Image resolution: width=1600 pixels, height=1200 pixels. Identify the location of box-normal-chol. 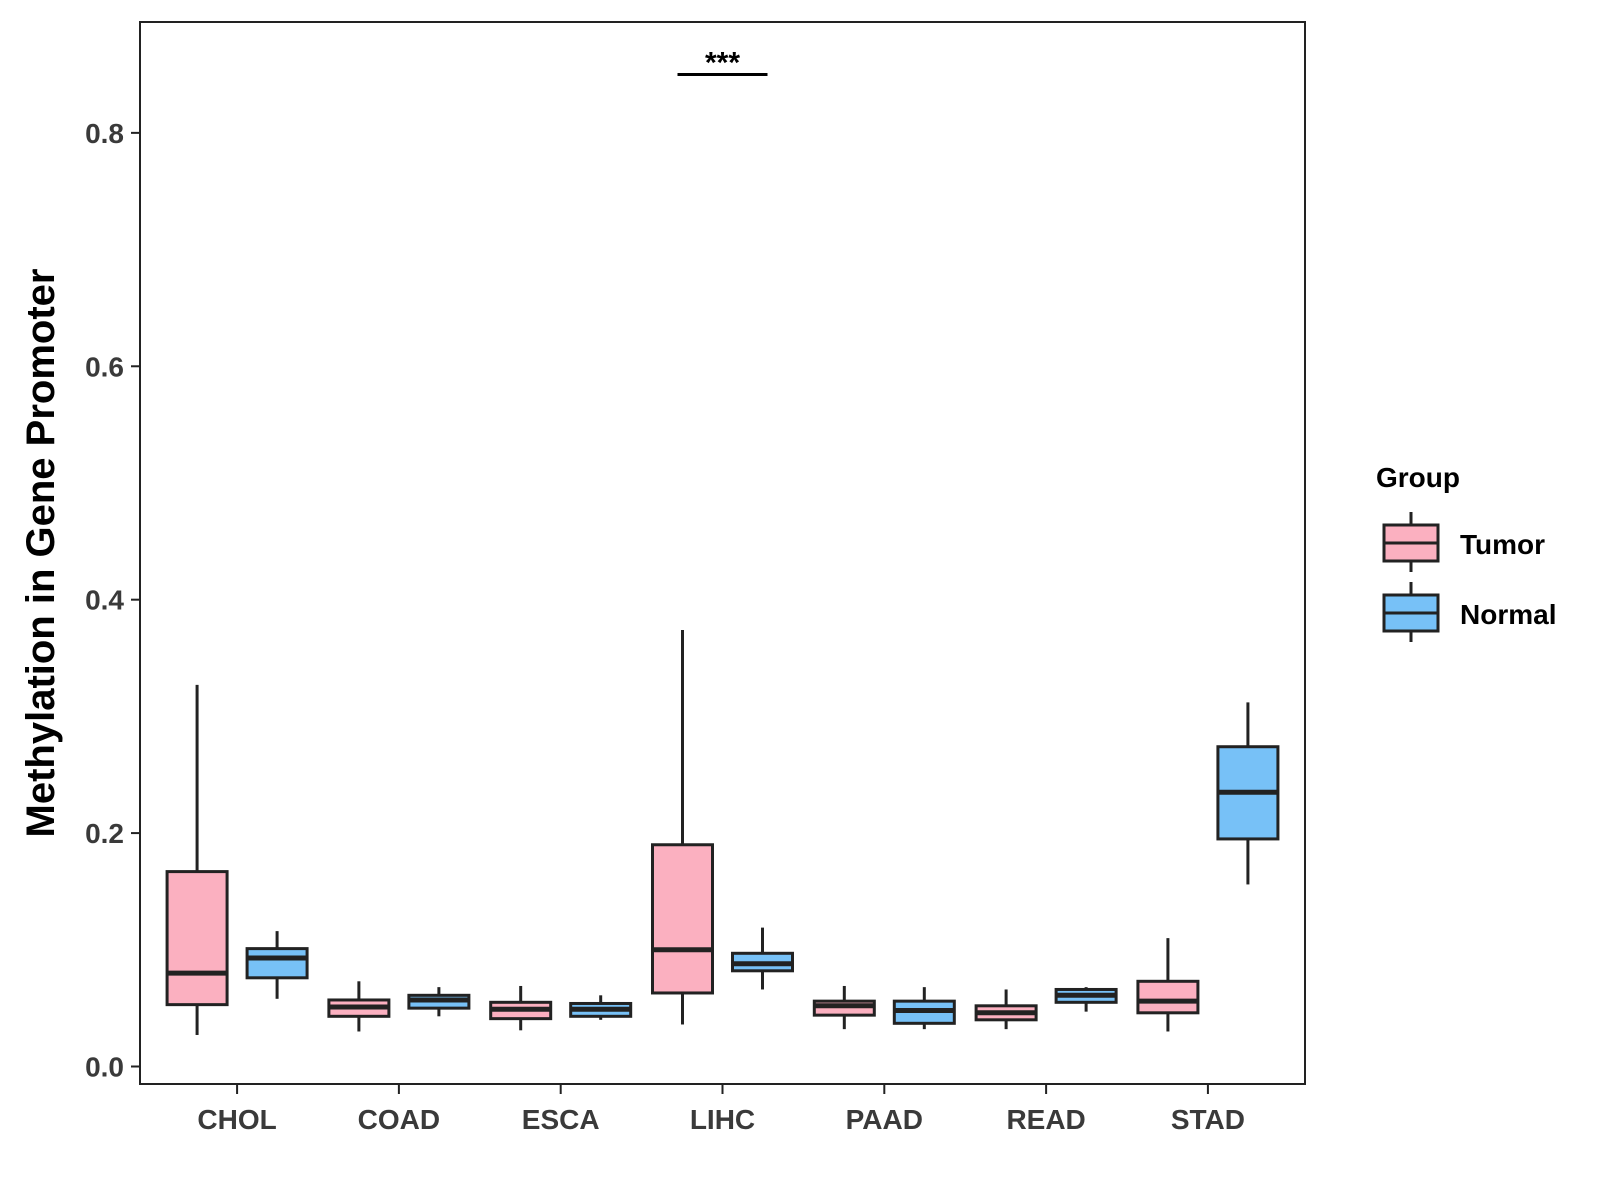
(277, 965).